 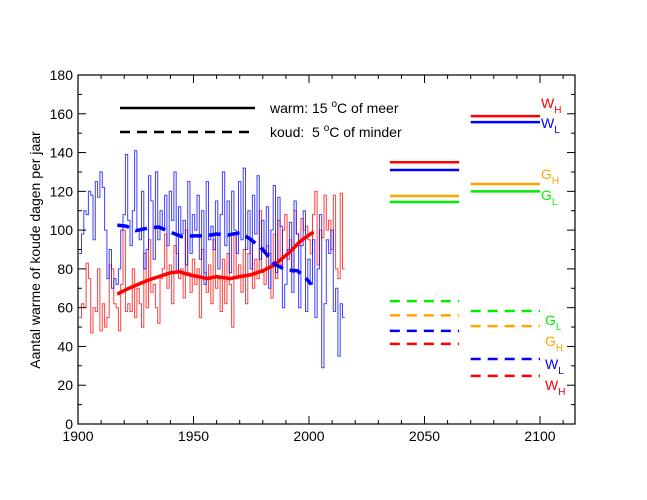 I want to click on scenario-label-cold-GL: GL, so click(x=553, y=322).